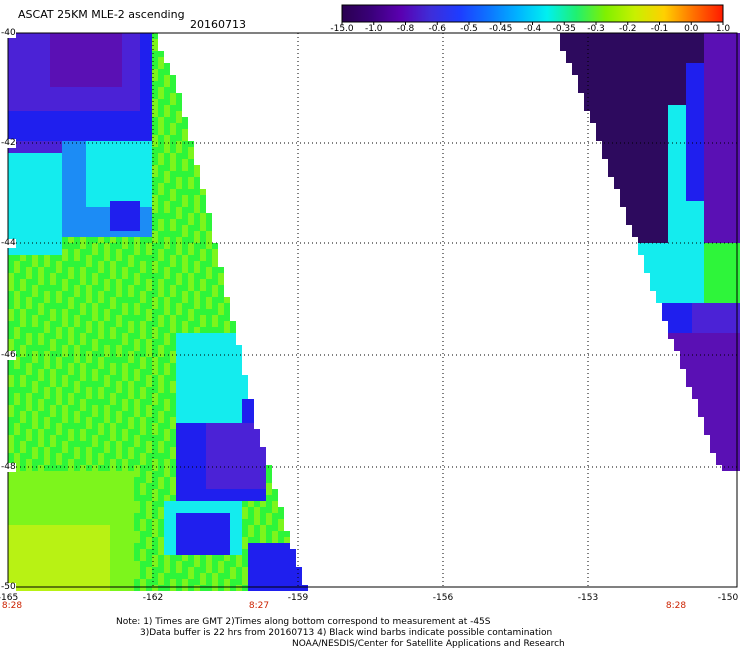 This screenshot has width=740, height=650. Describe the element at coordinates (259, 606) in the screenshot. I see `time-label: 8:27` at that location.